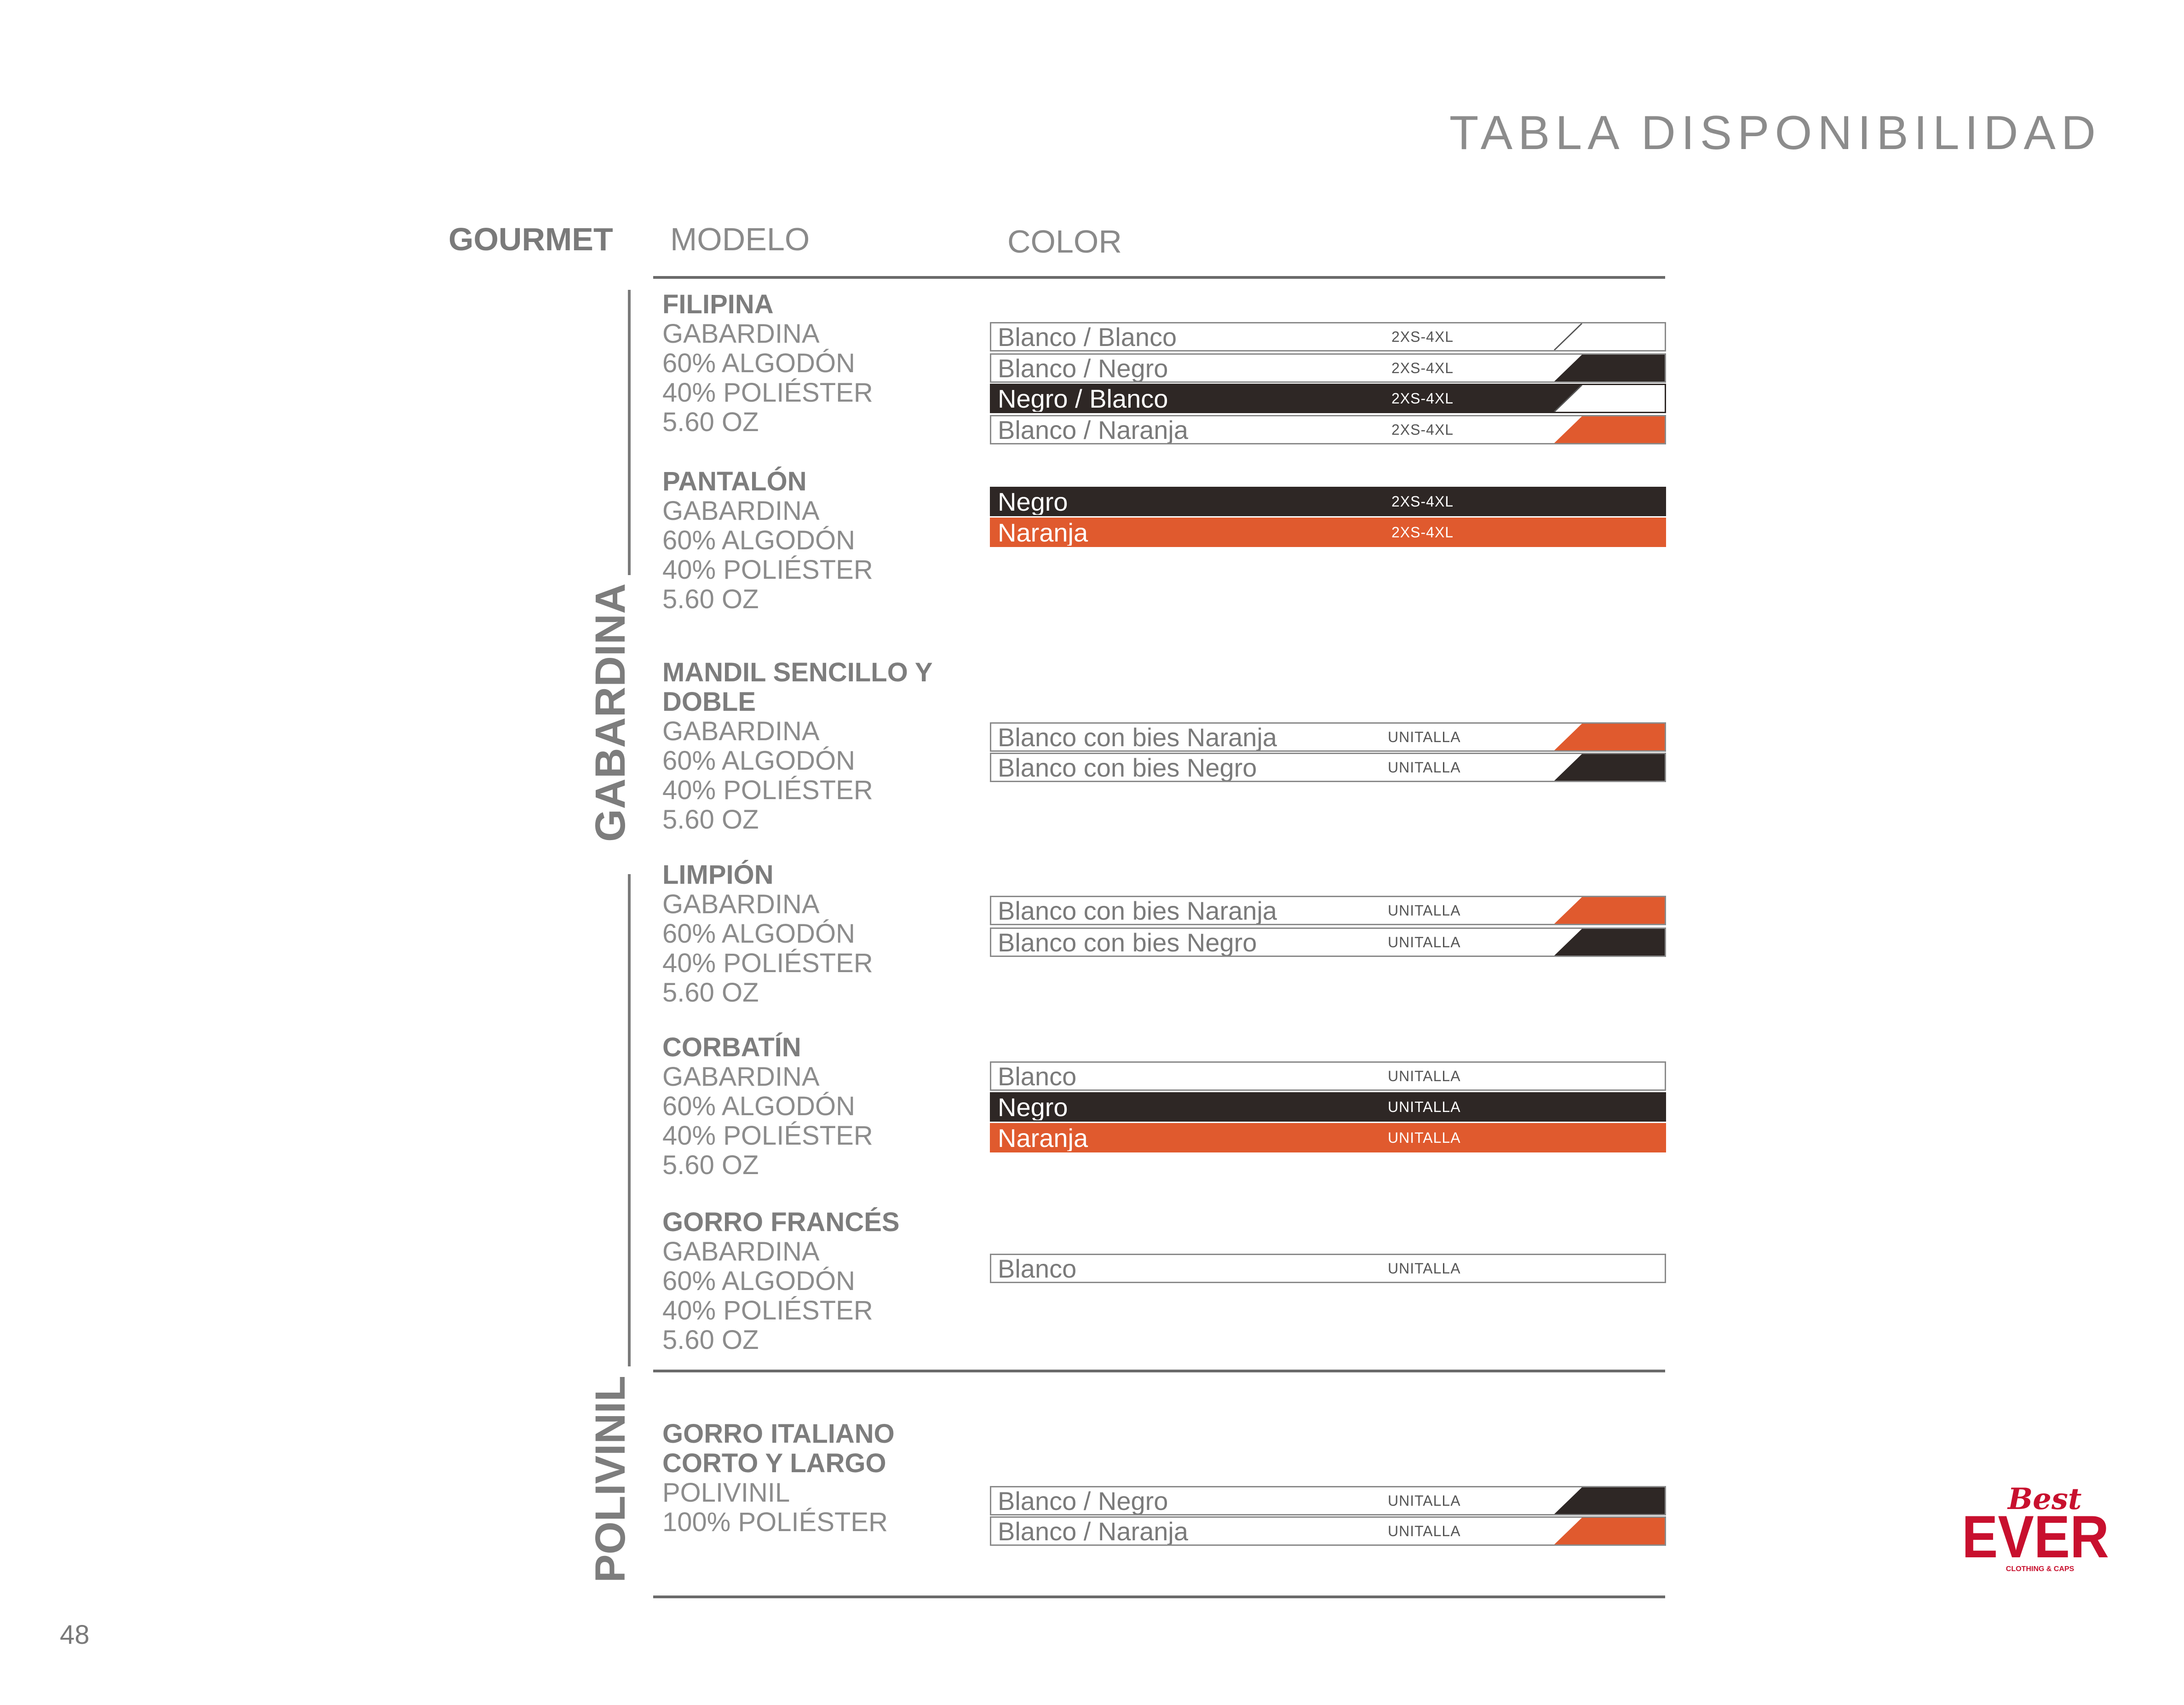 The image size is (2184, 1705). I want to click on page-number: 48, so click(75, 1635).